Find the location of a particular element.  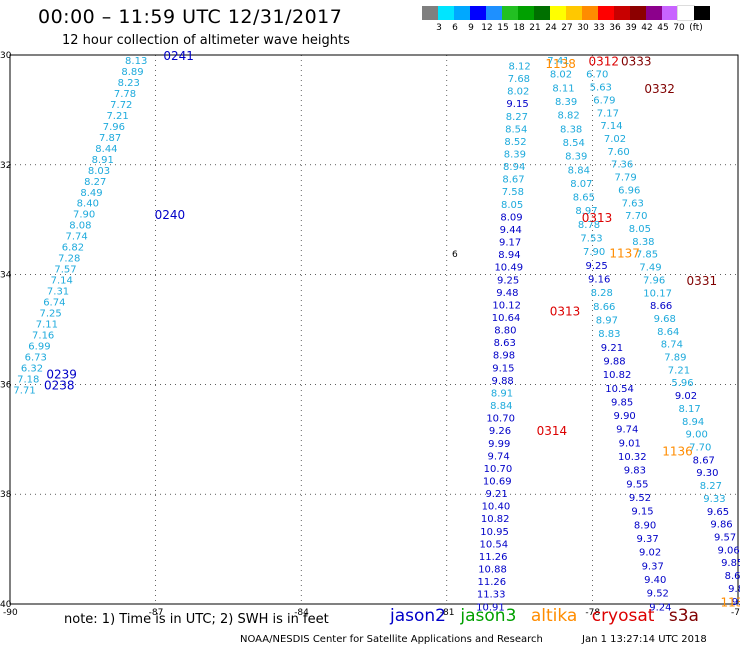

swh-value: 9.48 is located at coordinates (507, 293).